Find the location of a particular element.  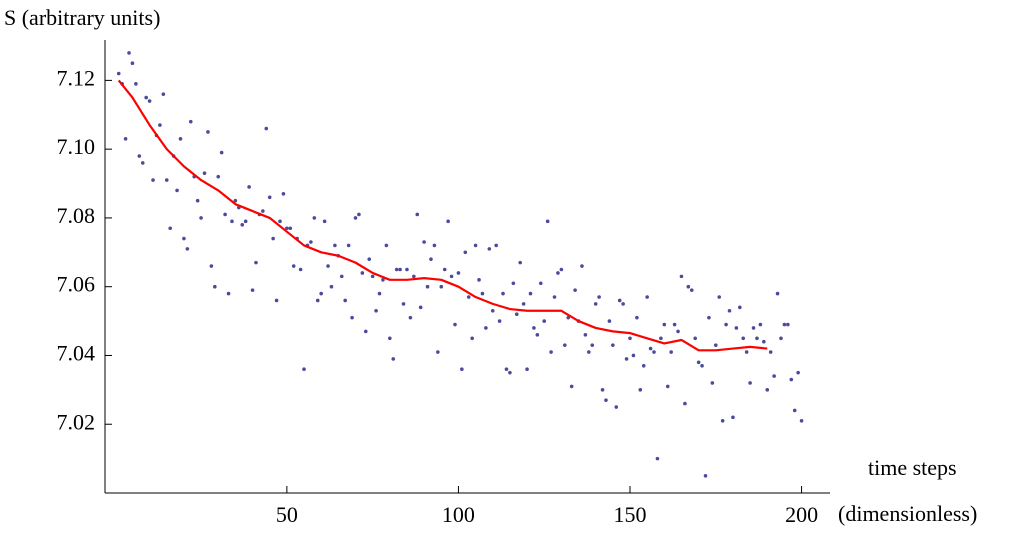

y-tick-label: 7.04 is located at coordinates (76, 353).